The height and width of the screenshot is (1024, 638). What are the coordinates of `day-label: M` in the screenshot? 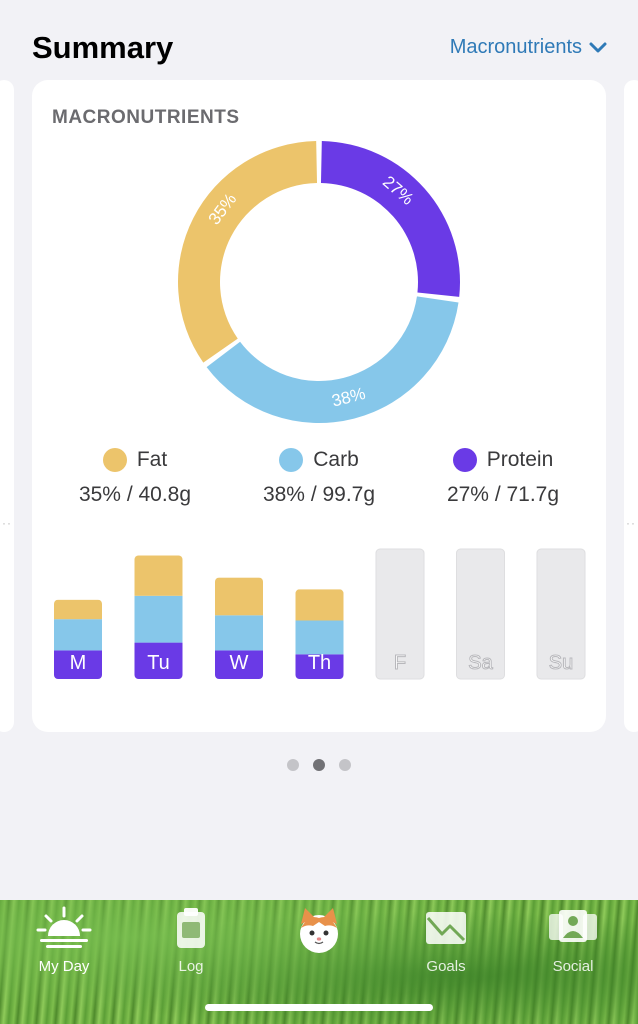 It's located at (78, 663).